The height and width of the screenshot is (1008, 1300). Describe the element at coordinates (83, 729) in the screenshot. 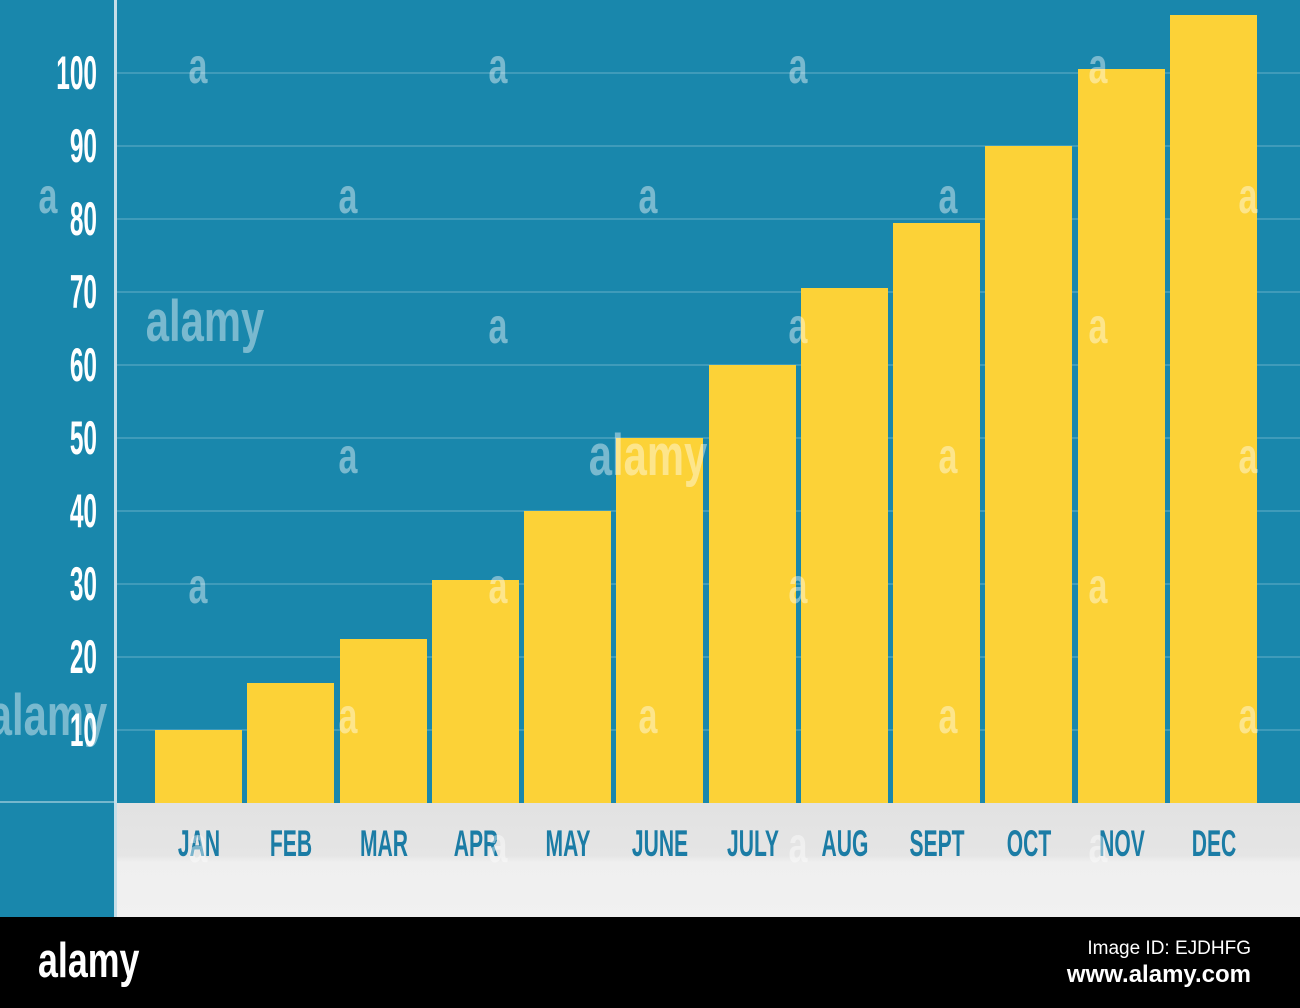

I see `y-axis-tick-label-10: 10` at that location.